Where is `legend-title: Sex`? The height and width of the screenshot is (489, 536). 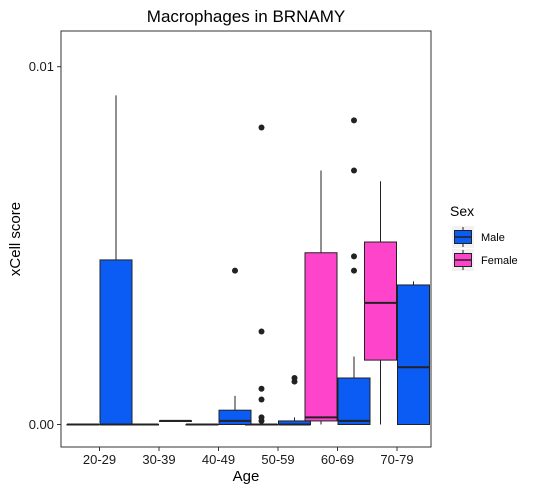
legend-title: Sex is located at coordinates (462, 211).